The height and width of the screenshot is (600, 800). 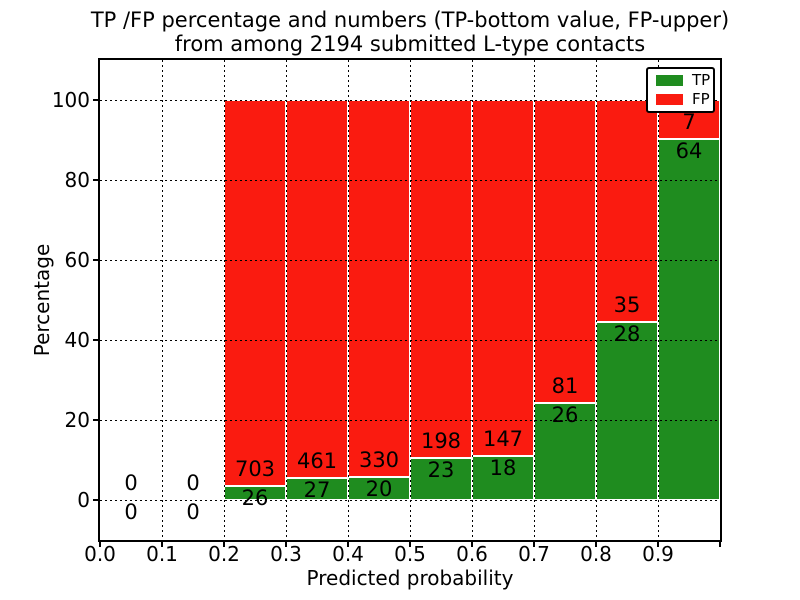 I want to click on legend-label-tp: TP, so click(x=701, y=80).